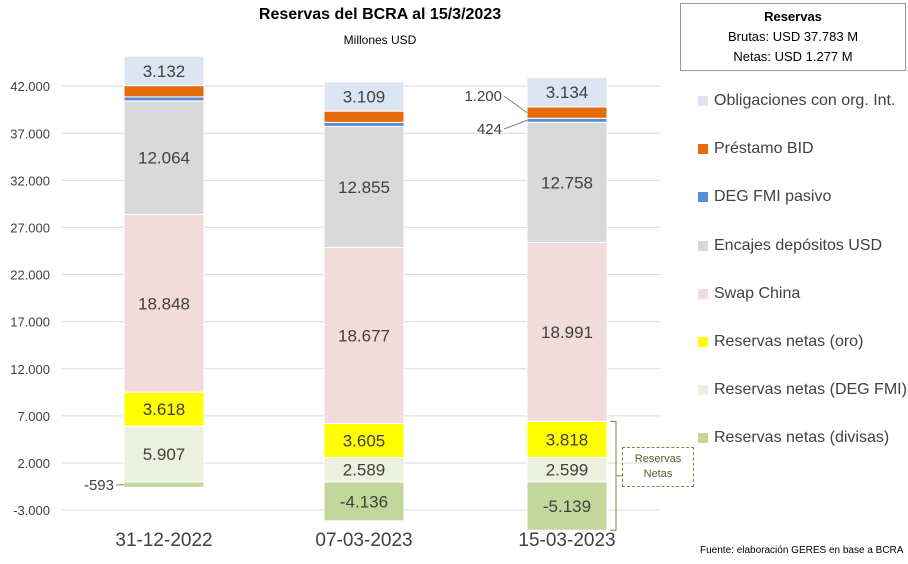 The height and width of the screenshot is (564, 908). I want to click on data-label: -5.139, so click(567, 506).